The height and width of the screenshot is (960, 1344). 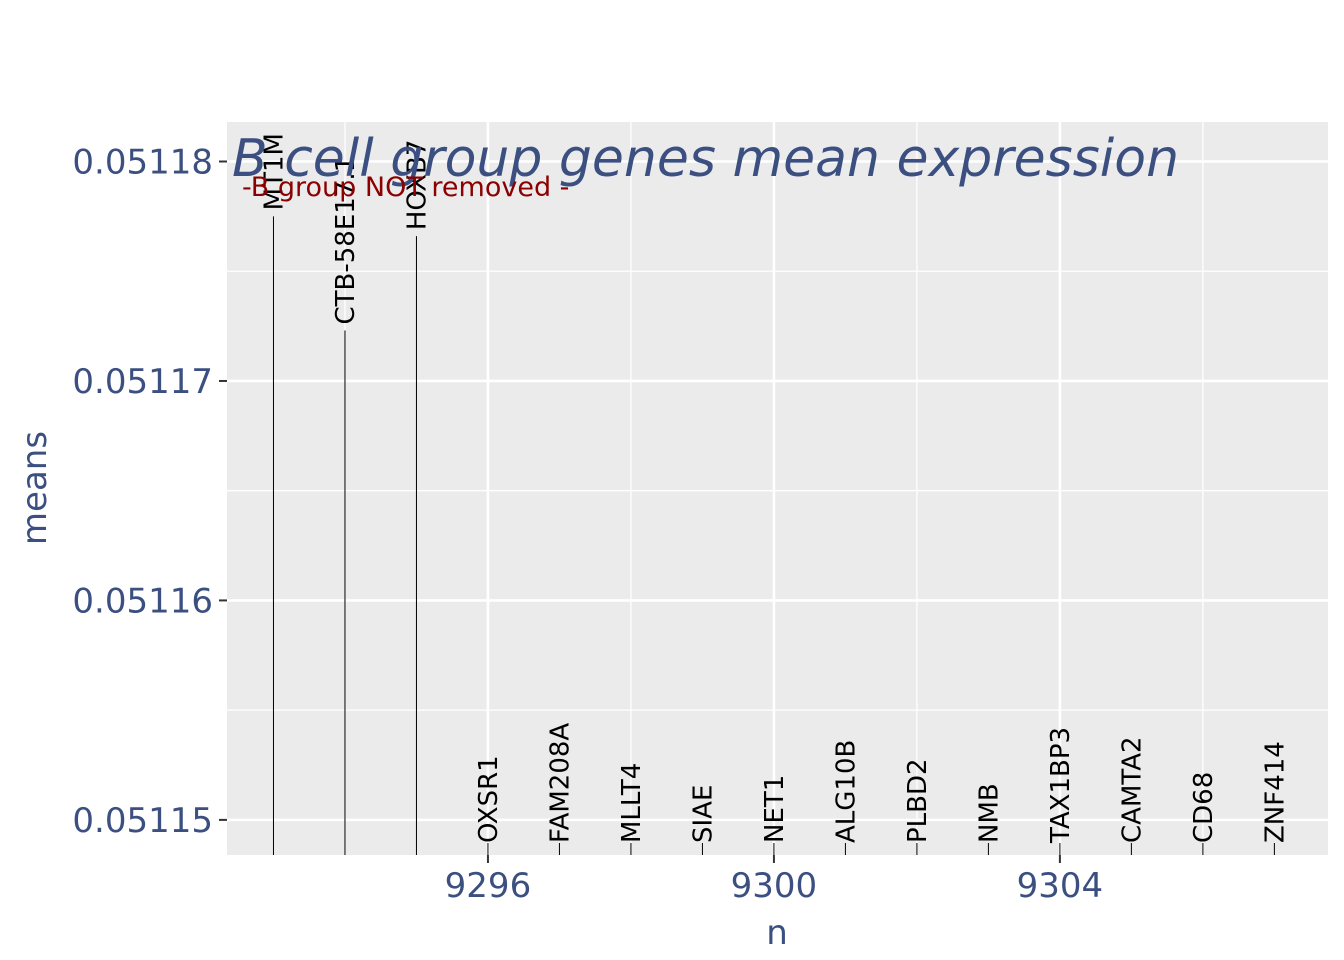 I want to click on y-tick-label: 0.05115, so click(x=142, y=821).